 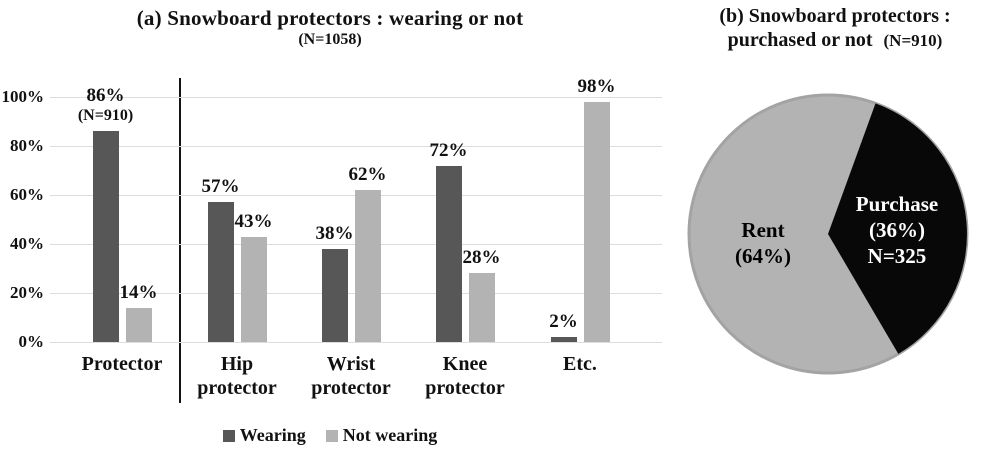 What do you see at coordinates (897, 204) in the screenshot?
I see `purchase-label-name: Purchase` at bounding box center [897, 204].